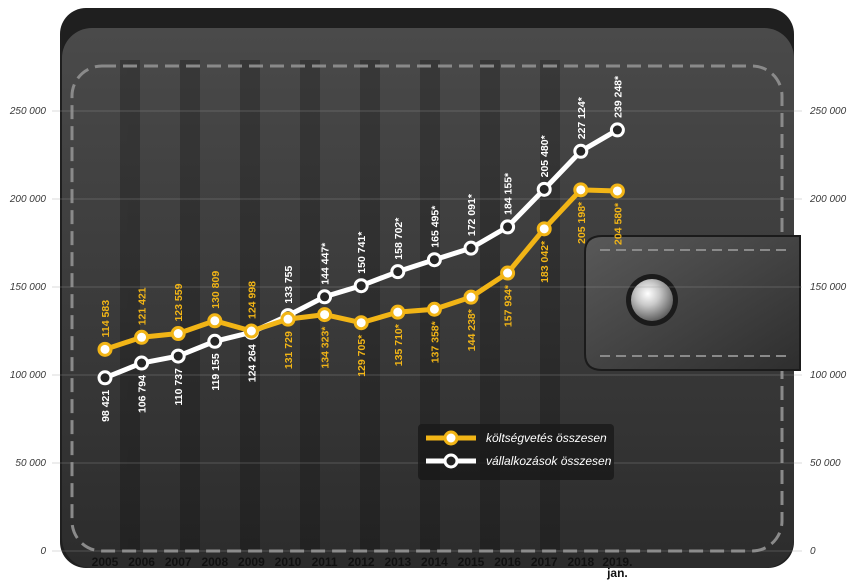  Describe the element at coordinates (28, 375) in the screenshot. I see `y-tick-label-left: 100 000` at that location.